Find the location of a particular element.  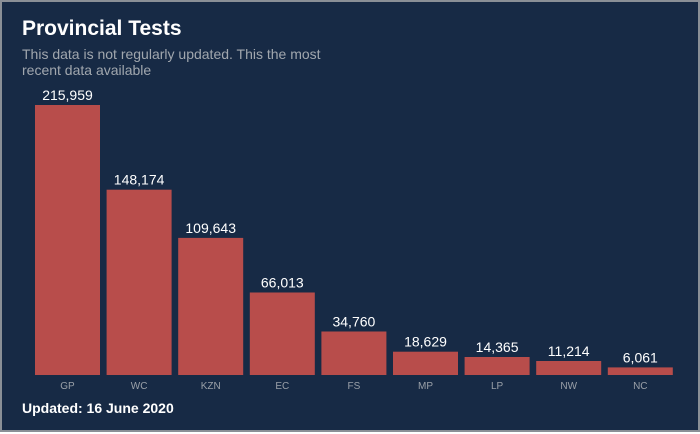

bar-nc is located at coordinates (640, 371).